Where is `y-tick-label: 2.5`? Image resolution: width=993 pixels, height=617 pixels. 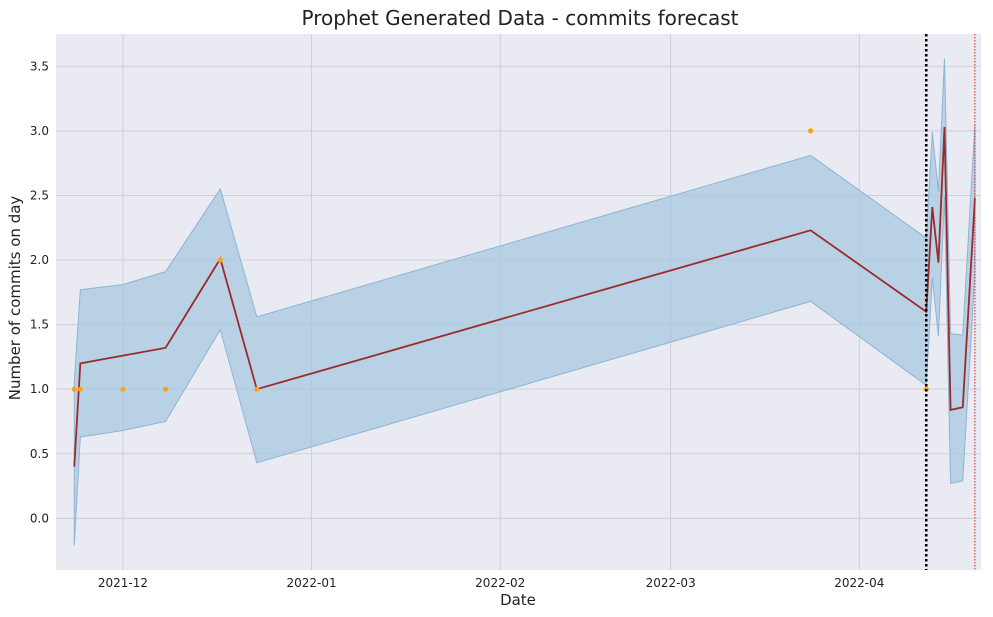
y-tick-label: 2.5 is located at coordinates (39, 195).